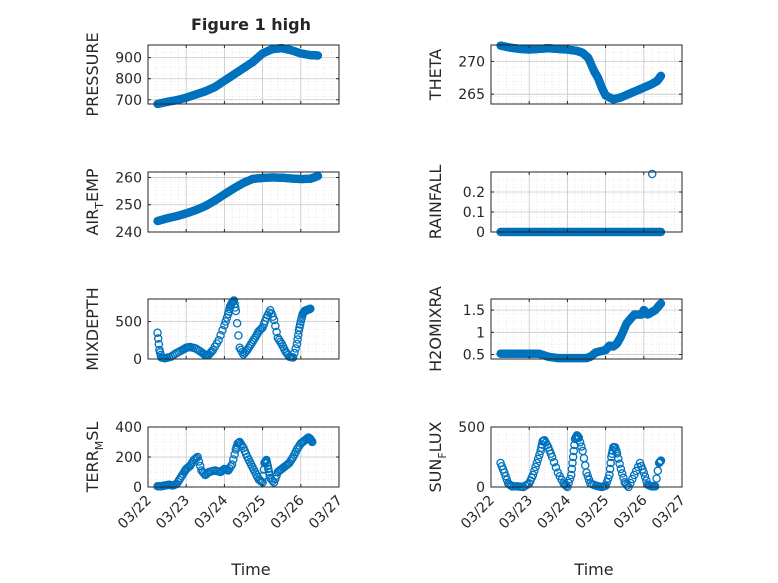  I want to click on y-tick-label: 700, so click(128, 101).